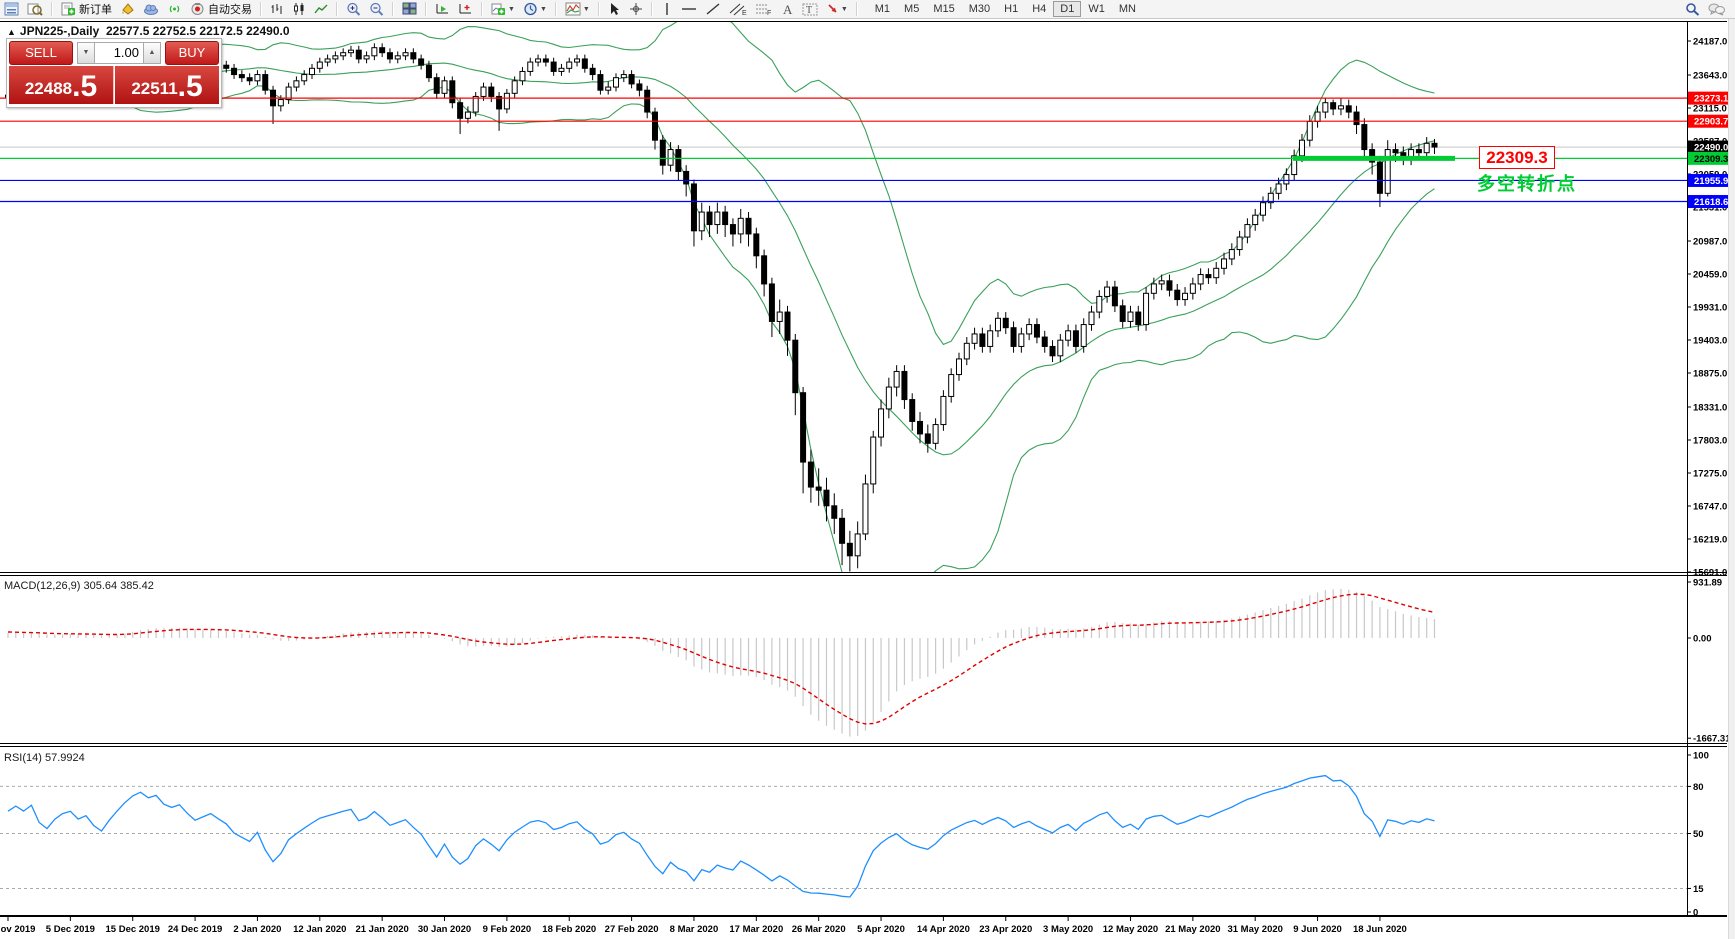  Describe the element at coordinates (70, 929) in the screenshot. I see `svg-text: 5 Dec 2019` at that location.